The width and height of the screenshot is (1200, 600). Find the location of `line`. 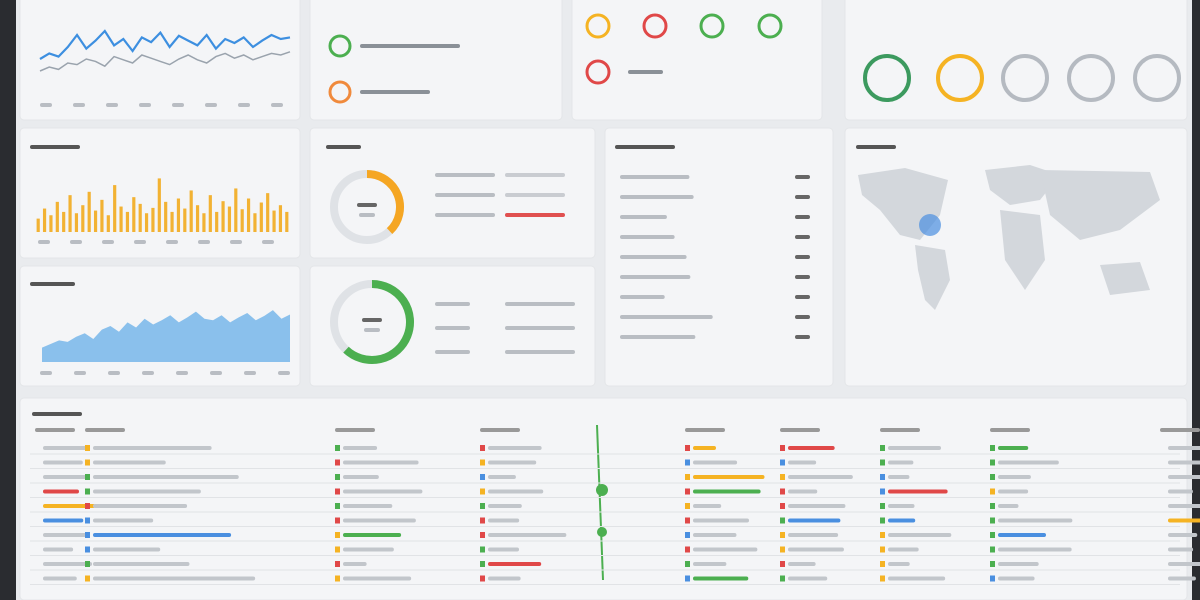

line is located at coordinates (165, 44).